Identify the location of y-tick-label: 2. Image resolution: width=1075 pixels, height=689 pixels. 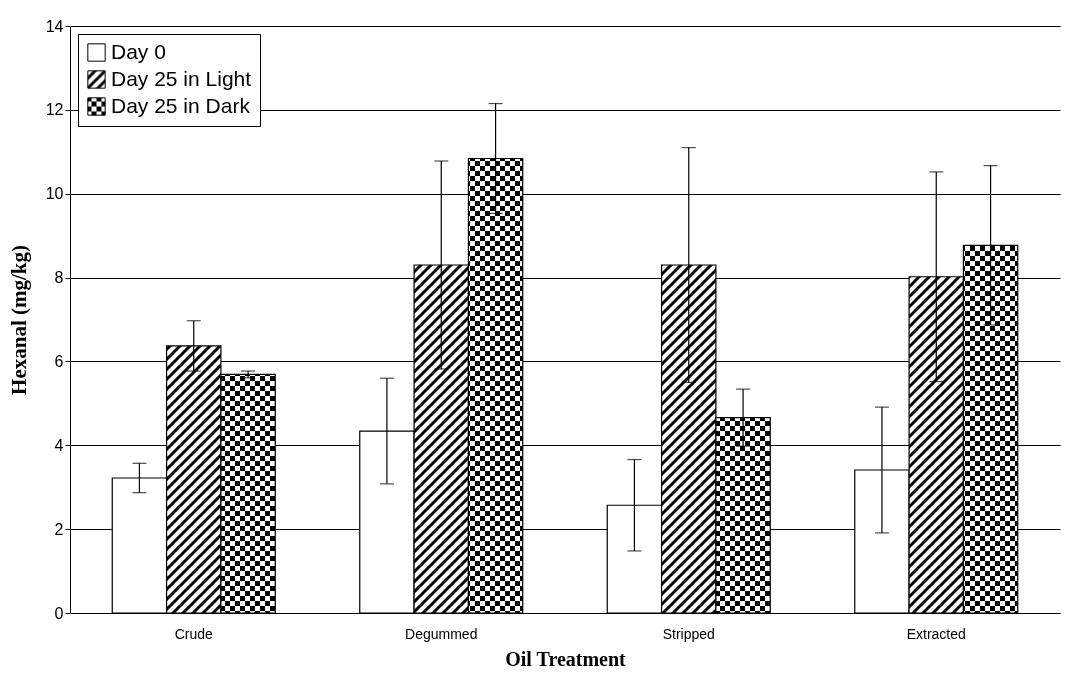
(59, 529).